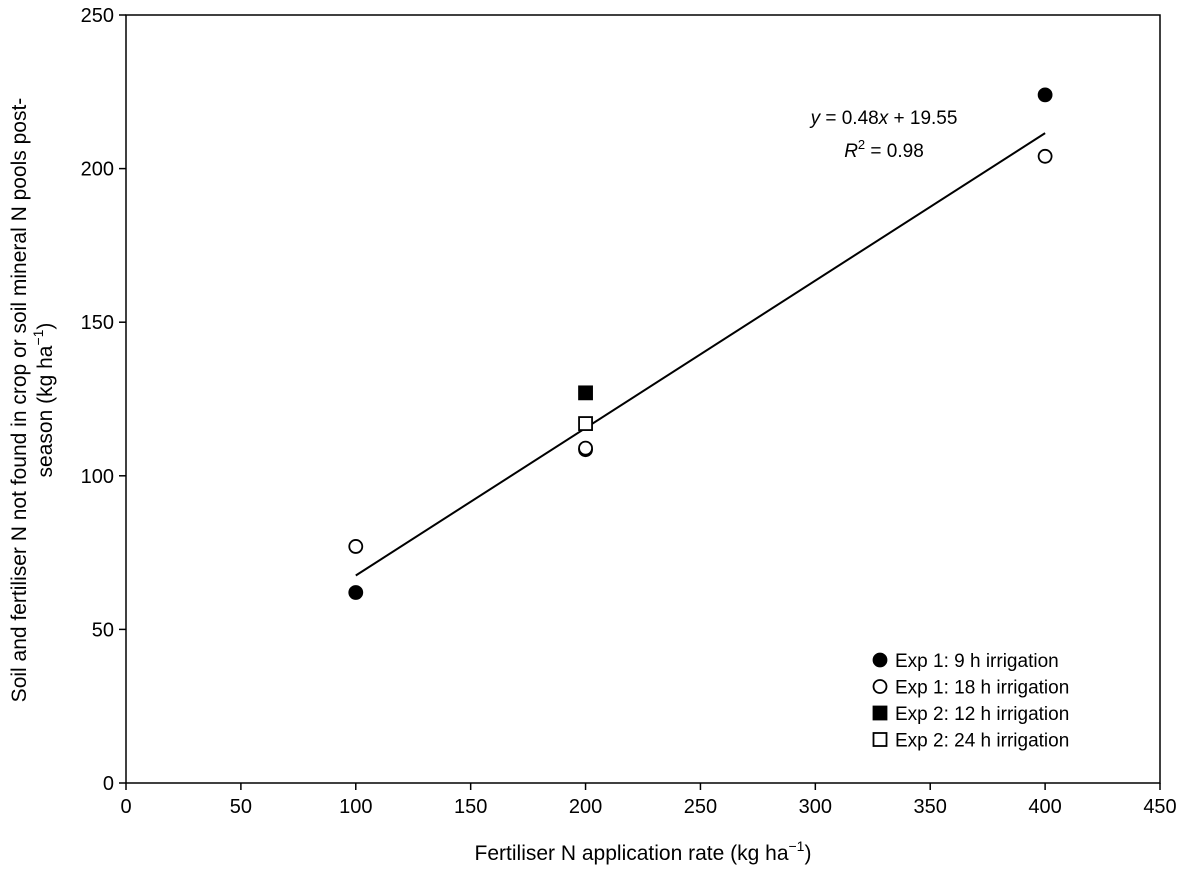 Image resolution: width=1178 pixels, height=871 pixels. I want to click on x-tick-label: 100, so click(355, 807).